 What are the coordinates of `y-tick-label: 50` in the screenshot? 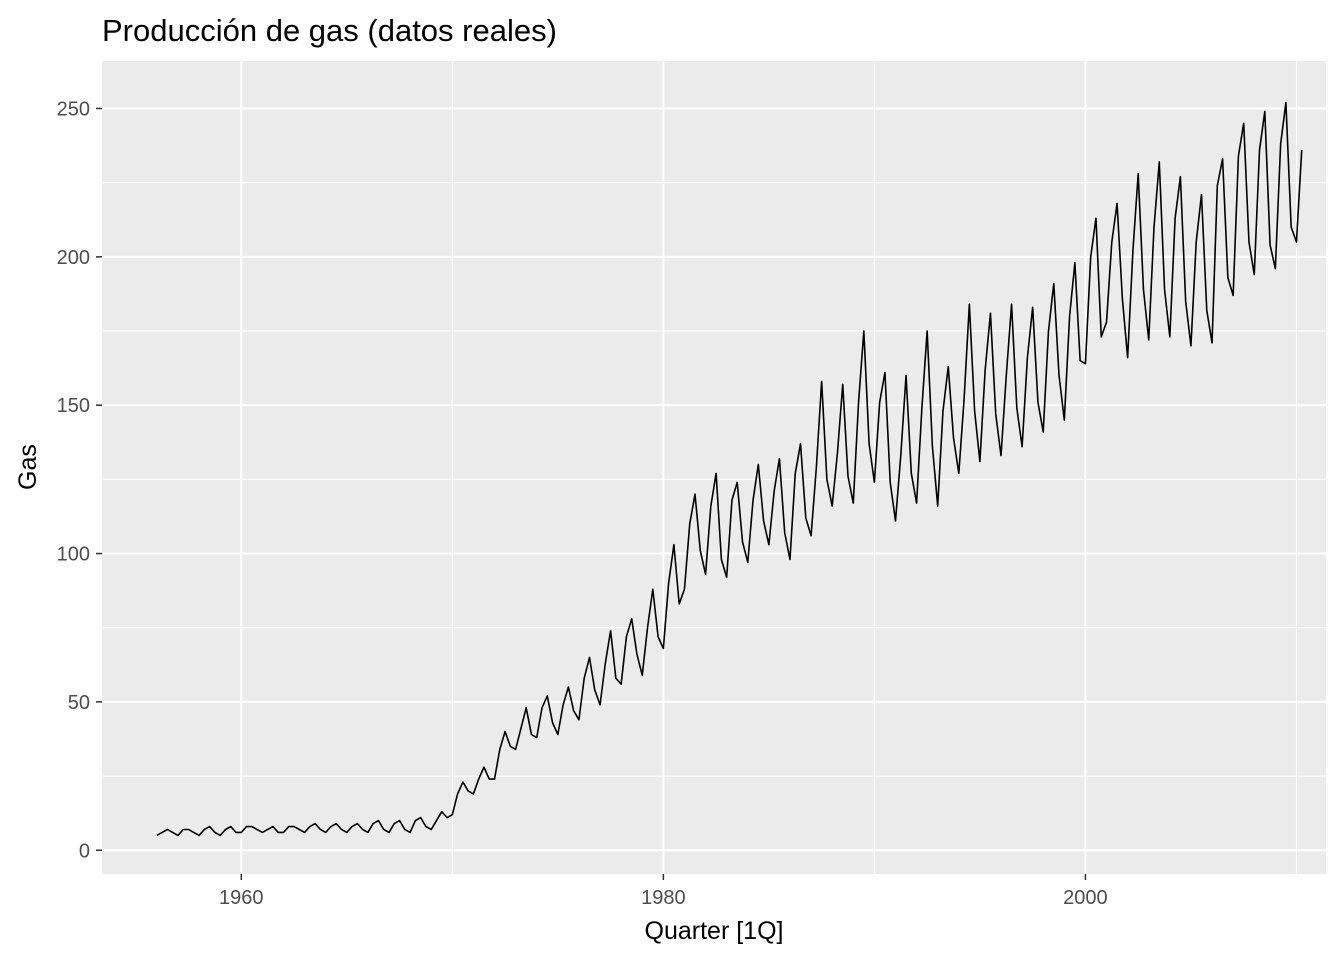 It's located at (79, 703).